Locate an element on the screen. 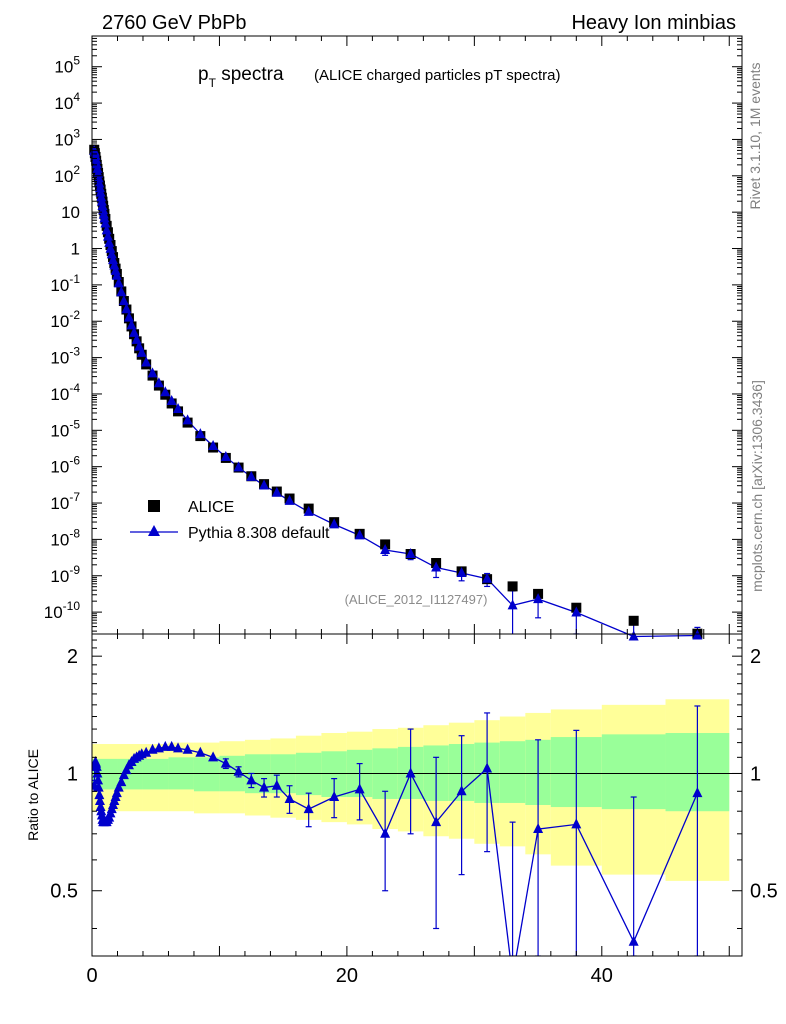  mcplots-label: mcplots.cern.ch [arXiv:1306.3436] is located at coordinates (757, 486).